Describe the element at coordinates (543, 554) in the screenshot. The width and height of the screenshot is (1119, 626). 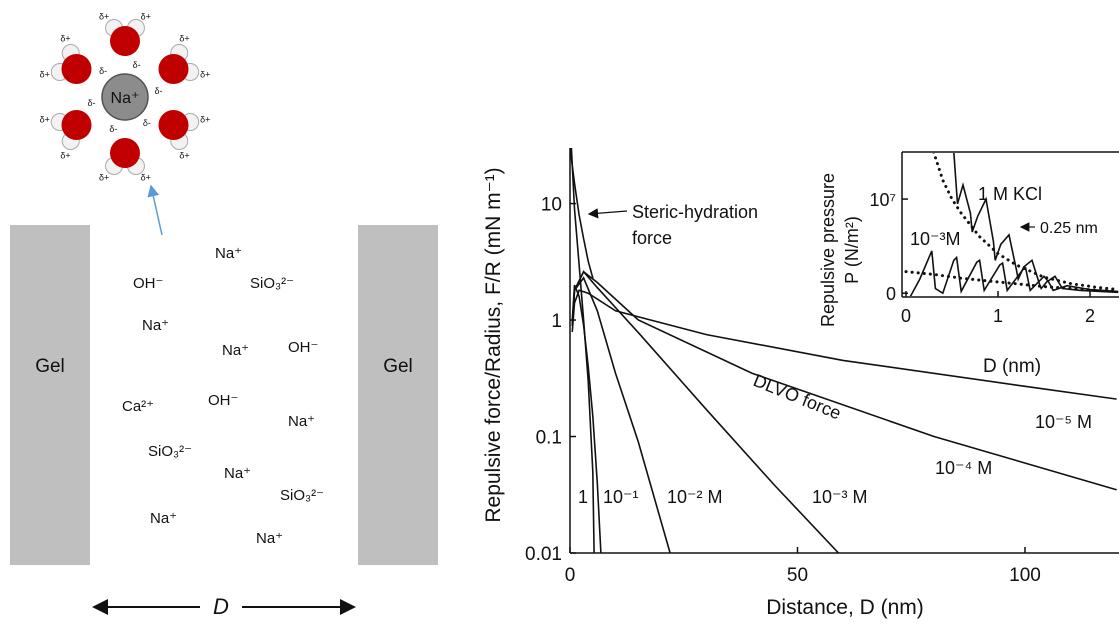
I see `y-tick-label: 0.01` at that location.